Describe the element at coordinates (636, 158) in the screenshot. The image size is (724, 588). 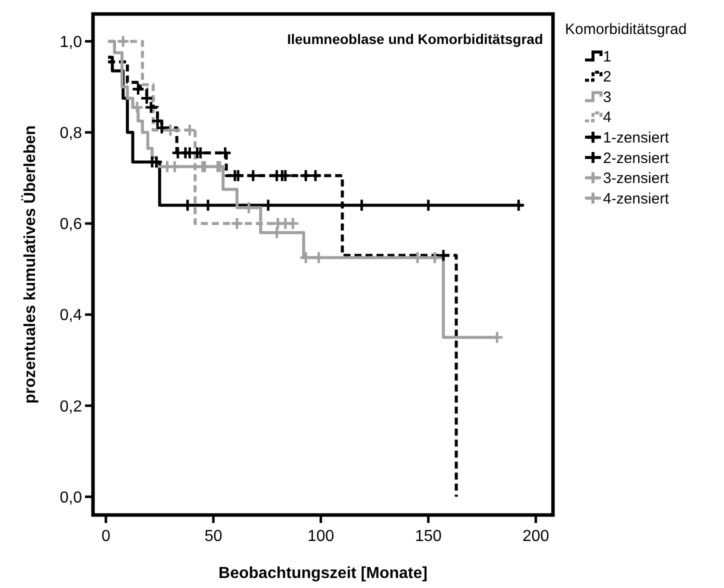
I see `legend-label: 2-zensiert` at that location.